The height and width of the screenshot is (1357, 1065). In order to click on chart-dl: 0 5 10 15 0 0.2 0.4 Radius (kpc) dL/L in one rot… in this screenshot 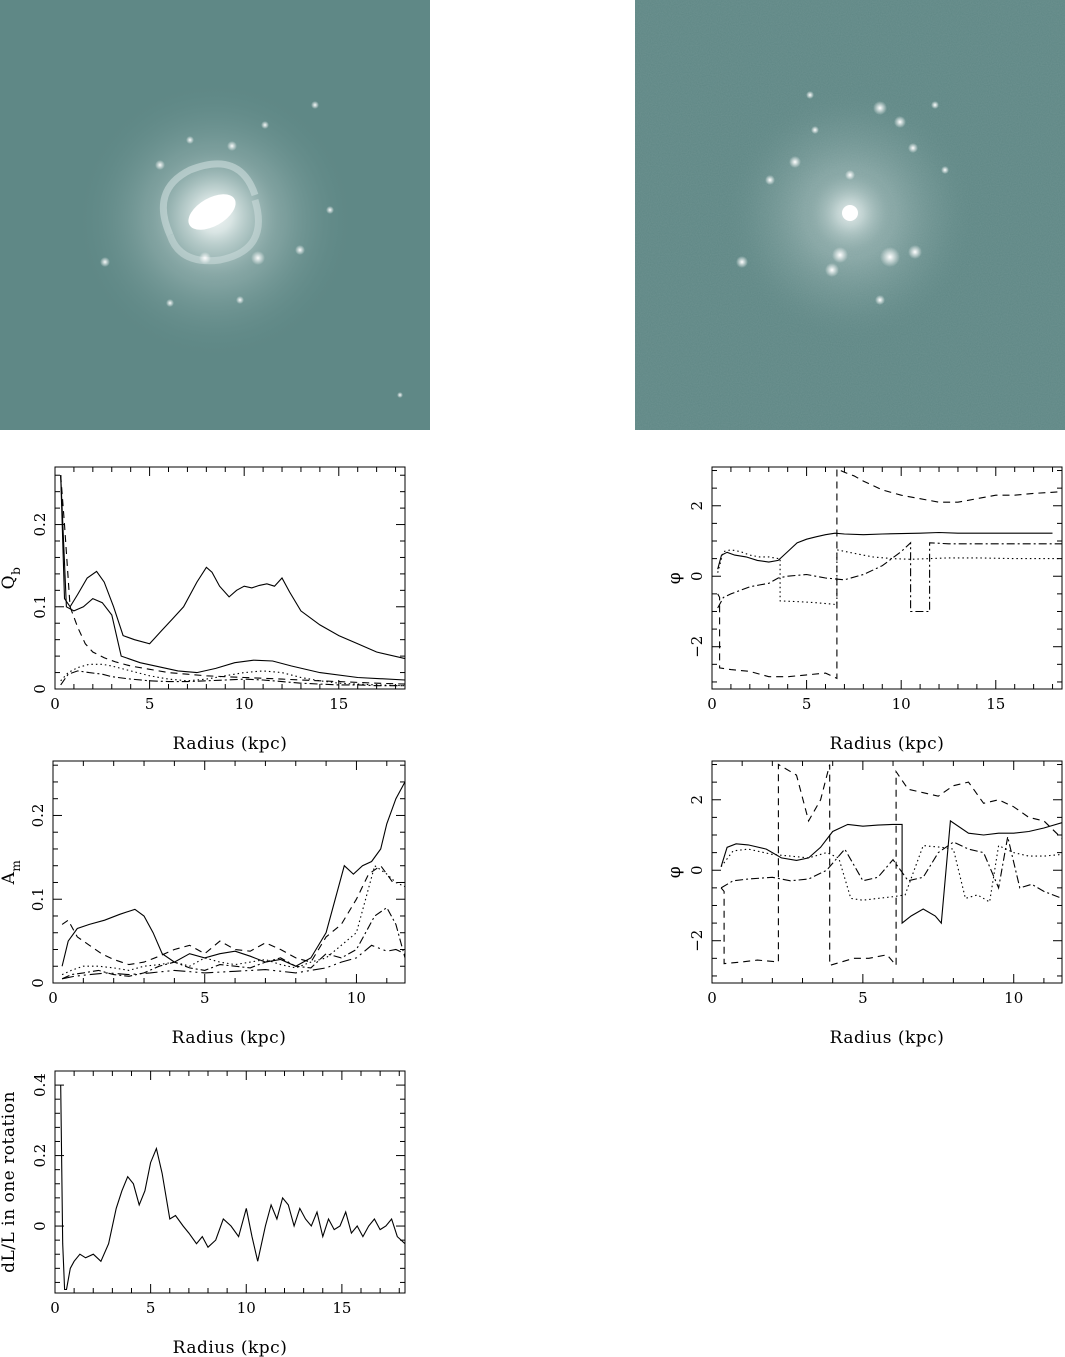, I will do `click(203, 1213)`.